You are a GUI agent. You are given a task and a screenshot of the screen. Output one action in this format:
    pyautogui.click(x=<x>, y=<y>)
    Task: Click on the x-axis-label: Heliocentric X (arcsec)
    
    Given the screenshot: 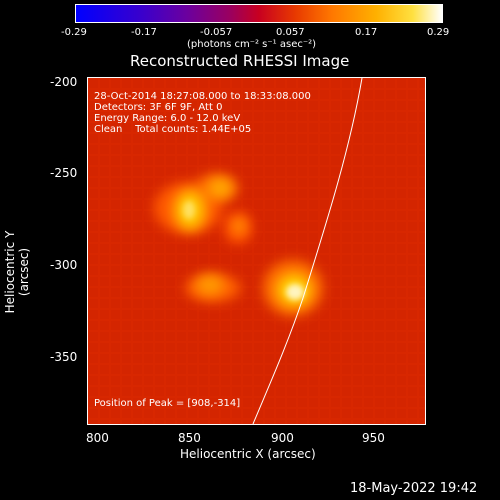 What is the action you would take?
    pyautogui.click(x=248, y=454)
    